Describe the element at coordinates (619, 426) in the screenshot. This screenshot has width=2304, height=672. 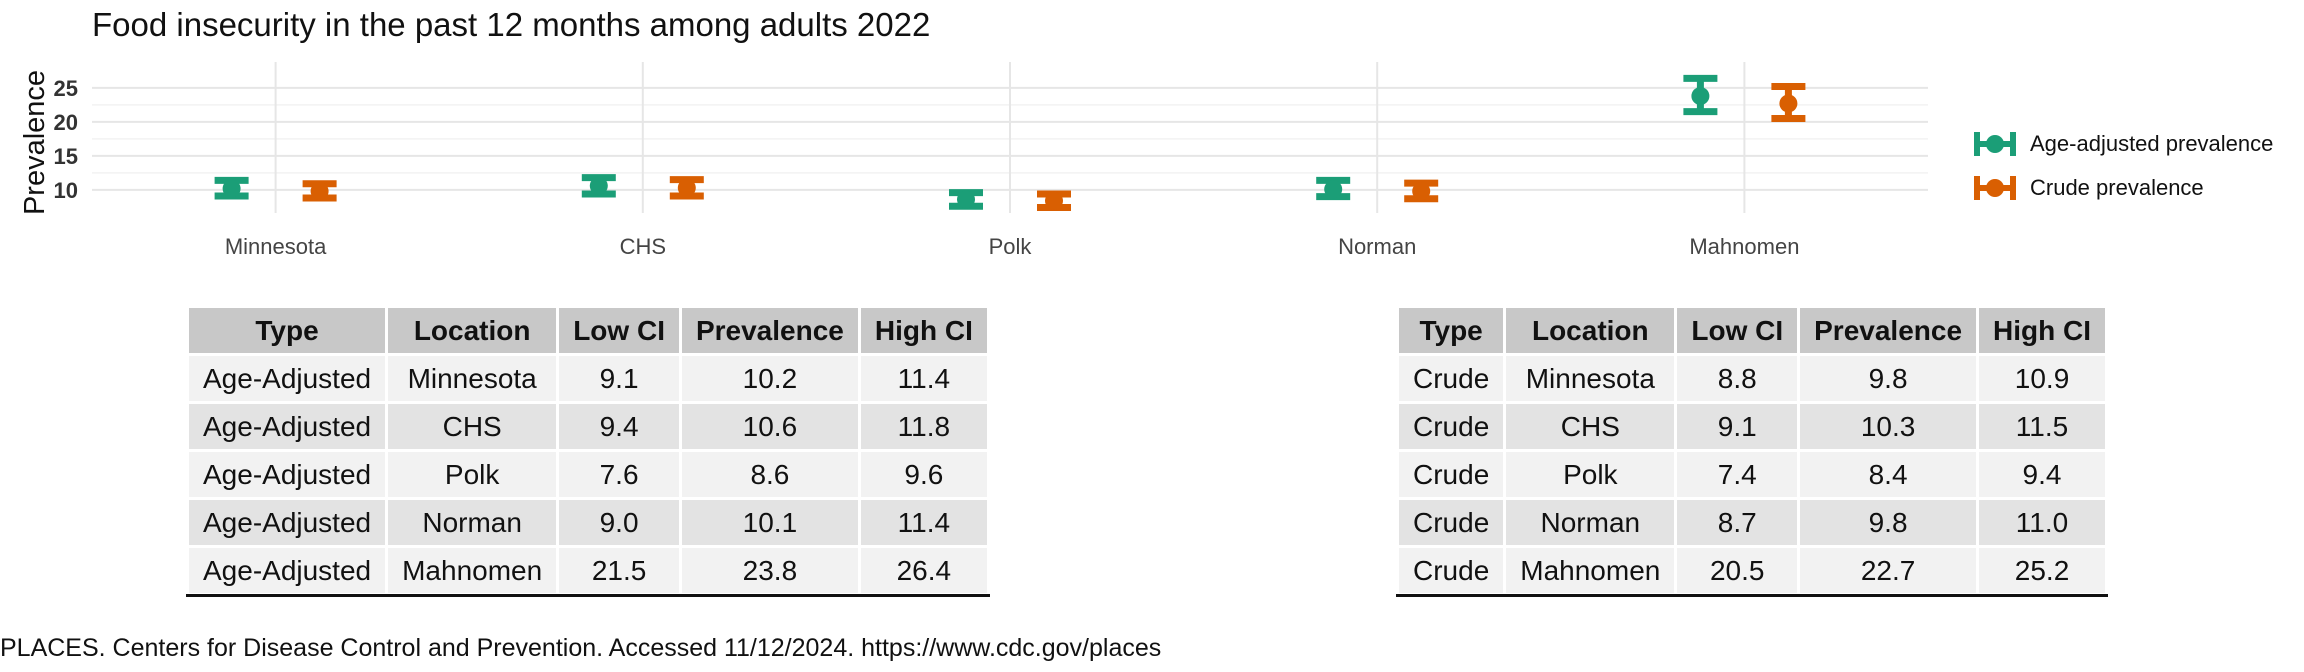
I see `cell-low-ci: 9.4` at that location.